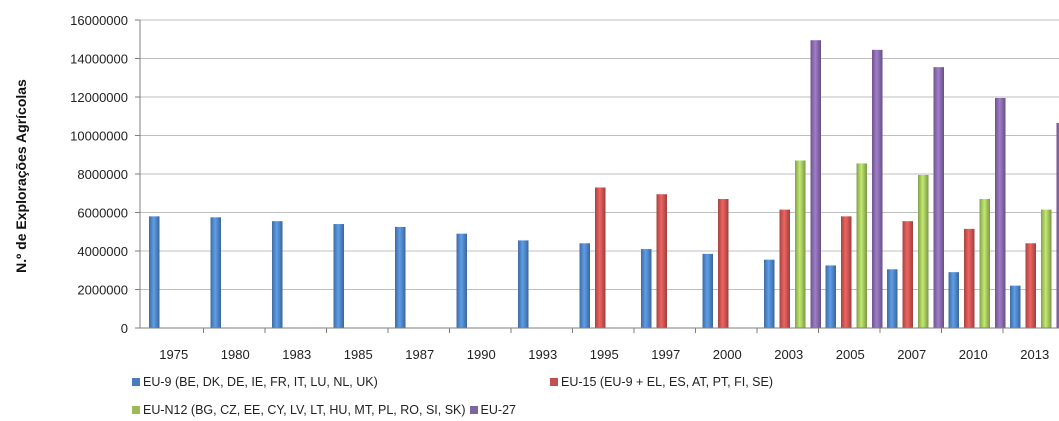 The height and width of the screenshot is (421, 1059). I want to click on bar-2005-s3, so click(877, 189).